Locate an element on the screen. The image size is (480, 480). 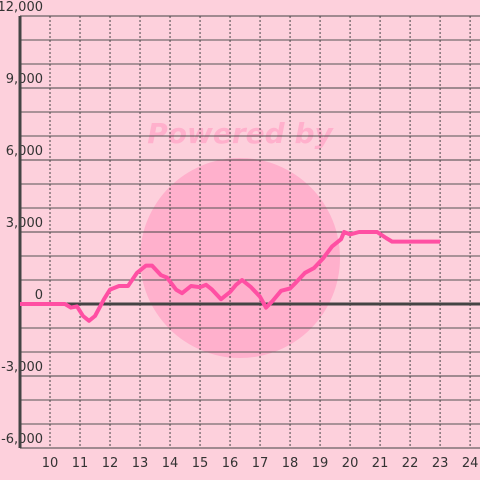
y-tick-label: 6,000 is located at coordinates (24, 151).